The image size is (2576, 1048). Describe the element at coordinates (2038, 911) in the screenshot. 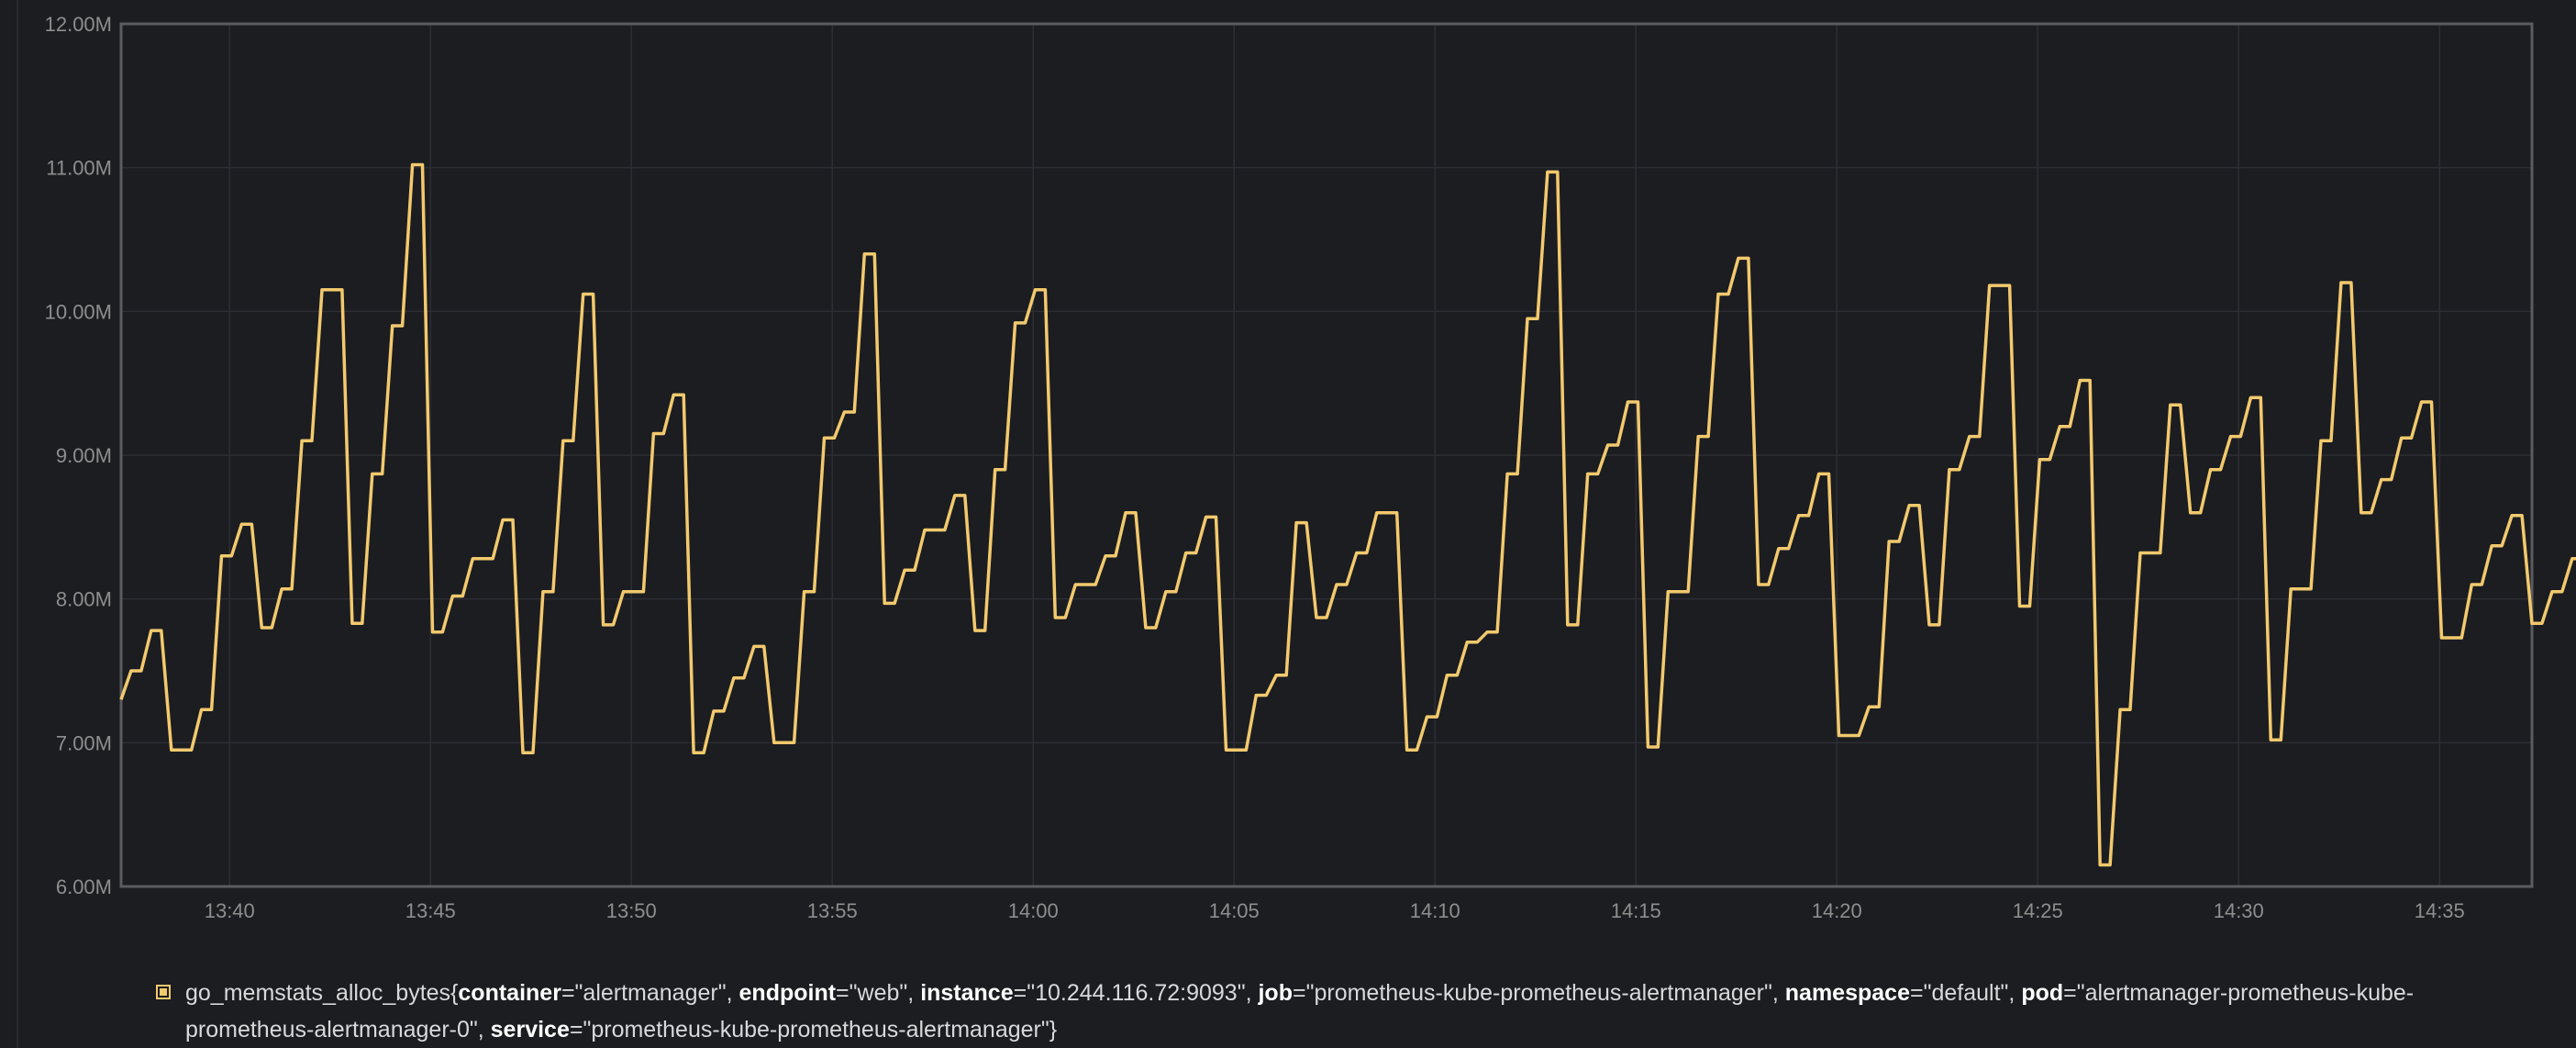

I see `x-tick-label: 14:25` at that location.